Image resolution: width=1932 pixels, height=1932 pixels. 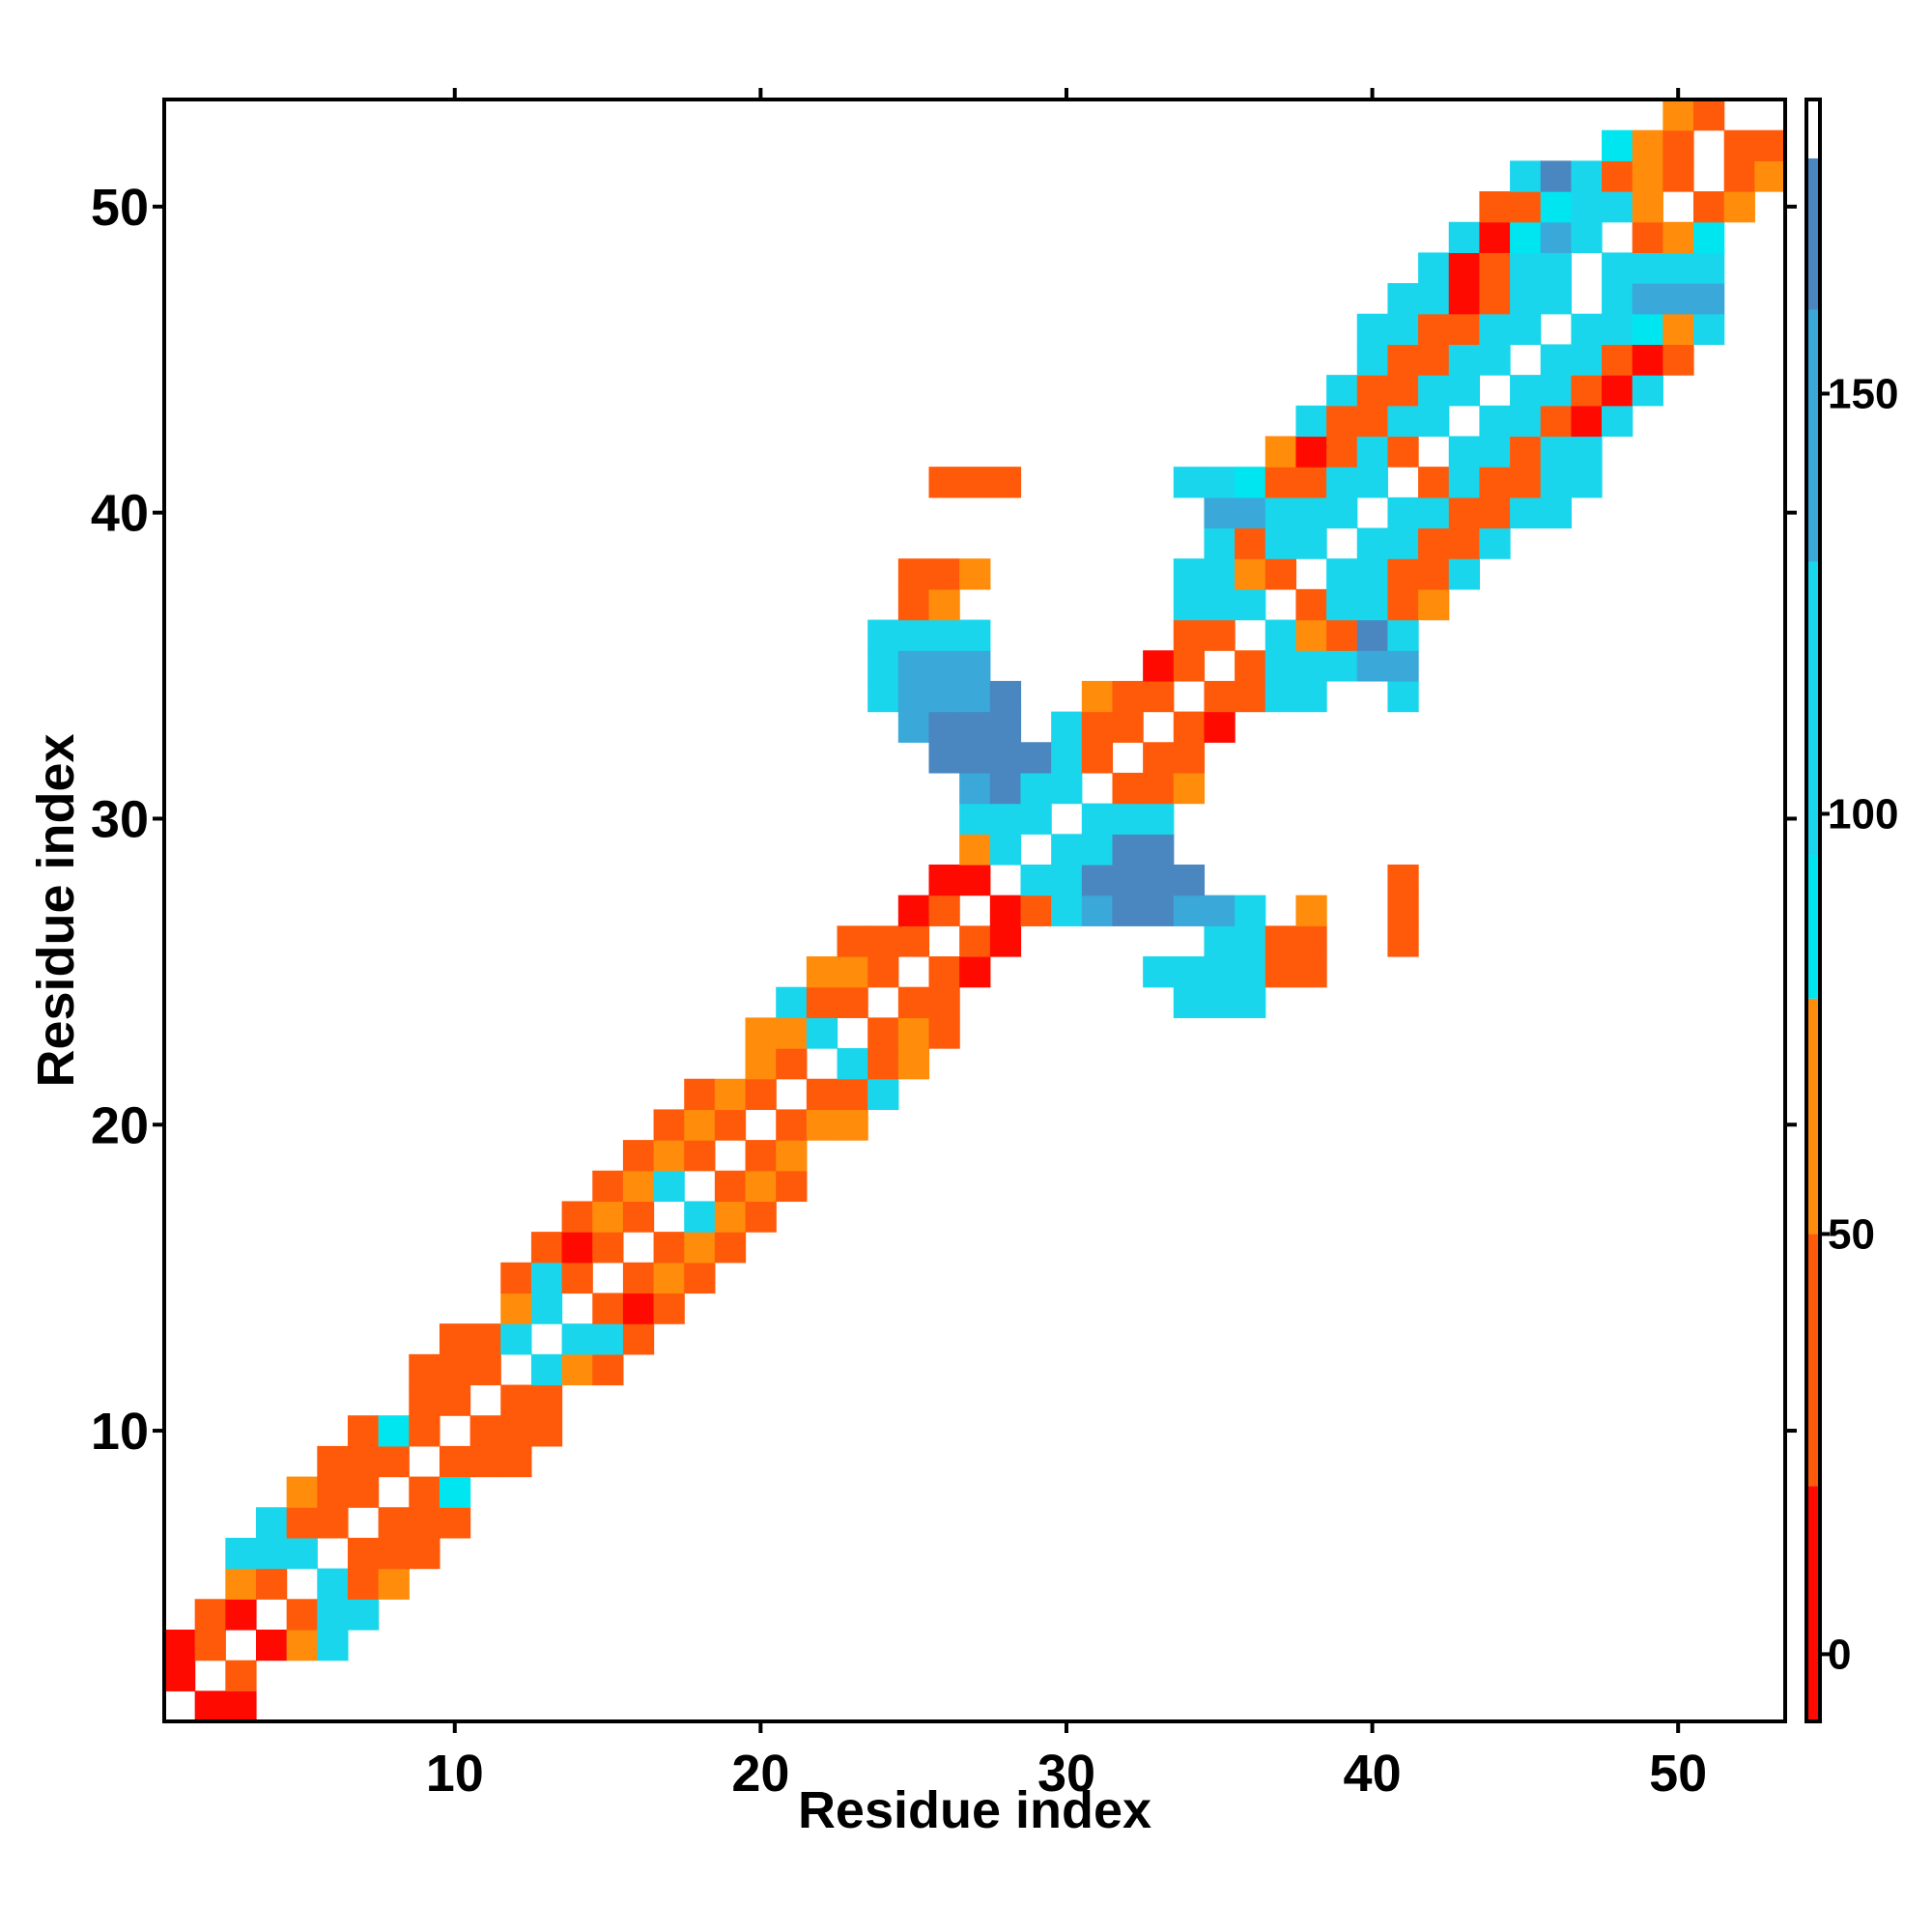 What do you see at coordinates (56, 910) in the screenshot?
I see `y-axis-label: Residue index` at bounding box center [56, 910].